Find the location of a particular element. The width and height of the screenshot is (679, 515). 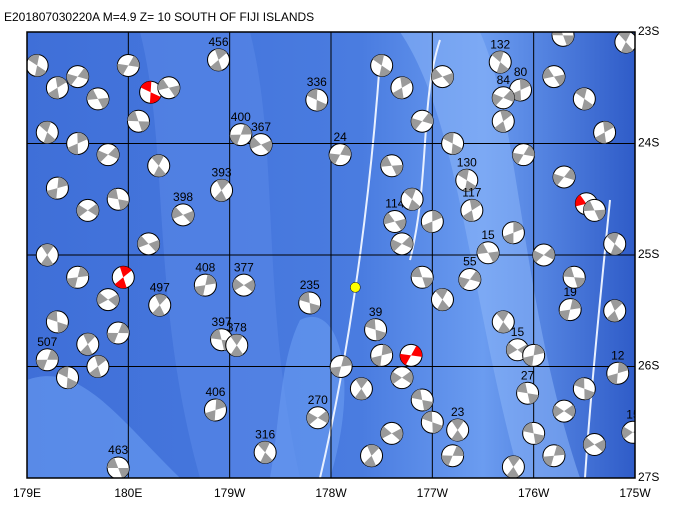

depth-label: 130 is located at coordinates (467, 162).